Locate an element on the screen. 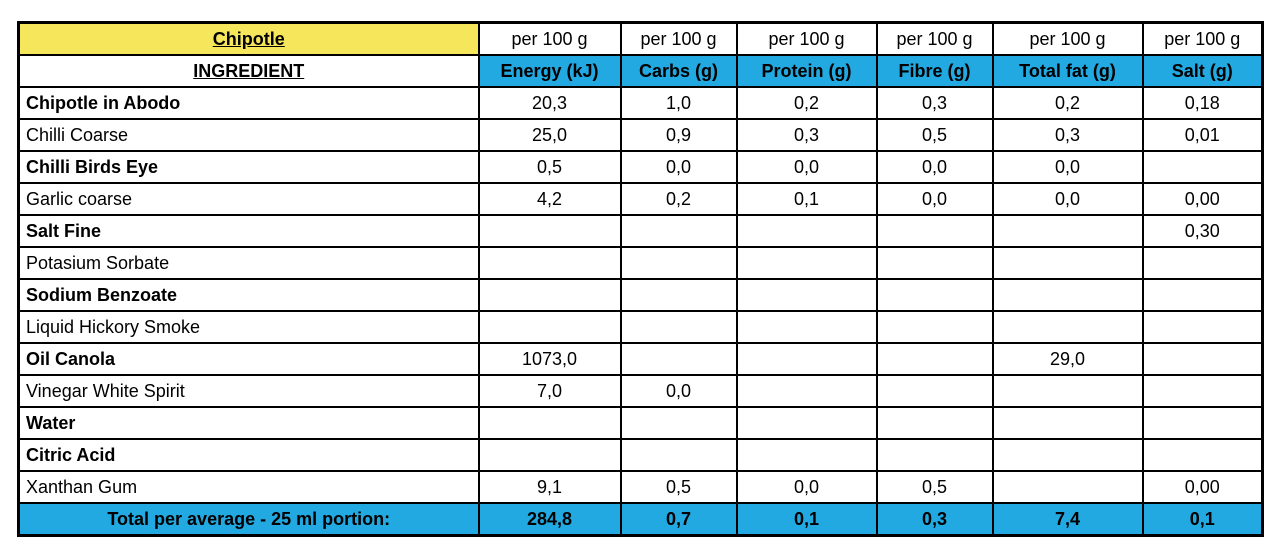 The height and width of the screenshot is (557, 1280). value-cell-r2-c3: 0,0 is located at coordinates (934, 167).